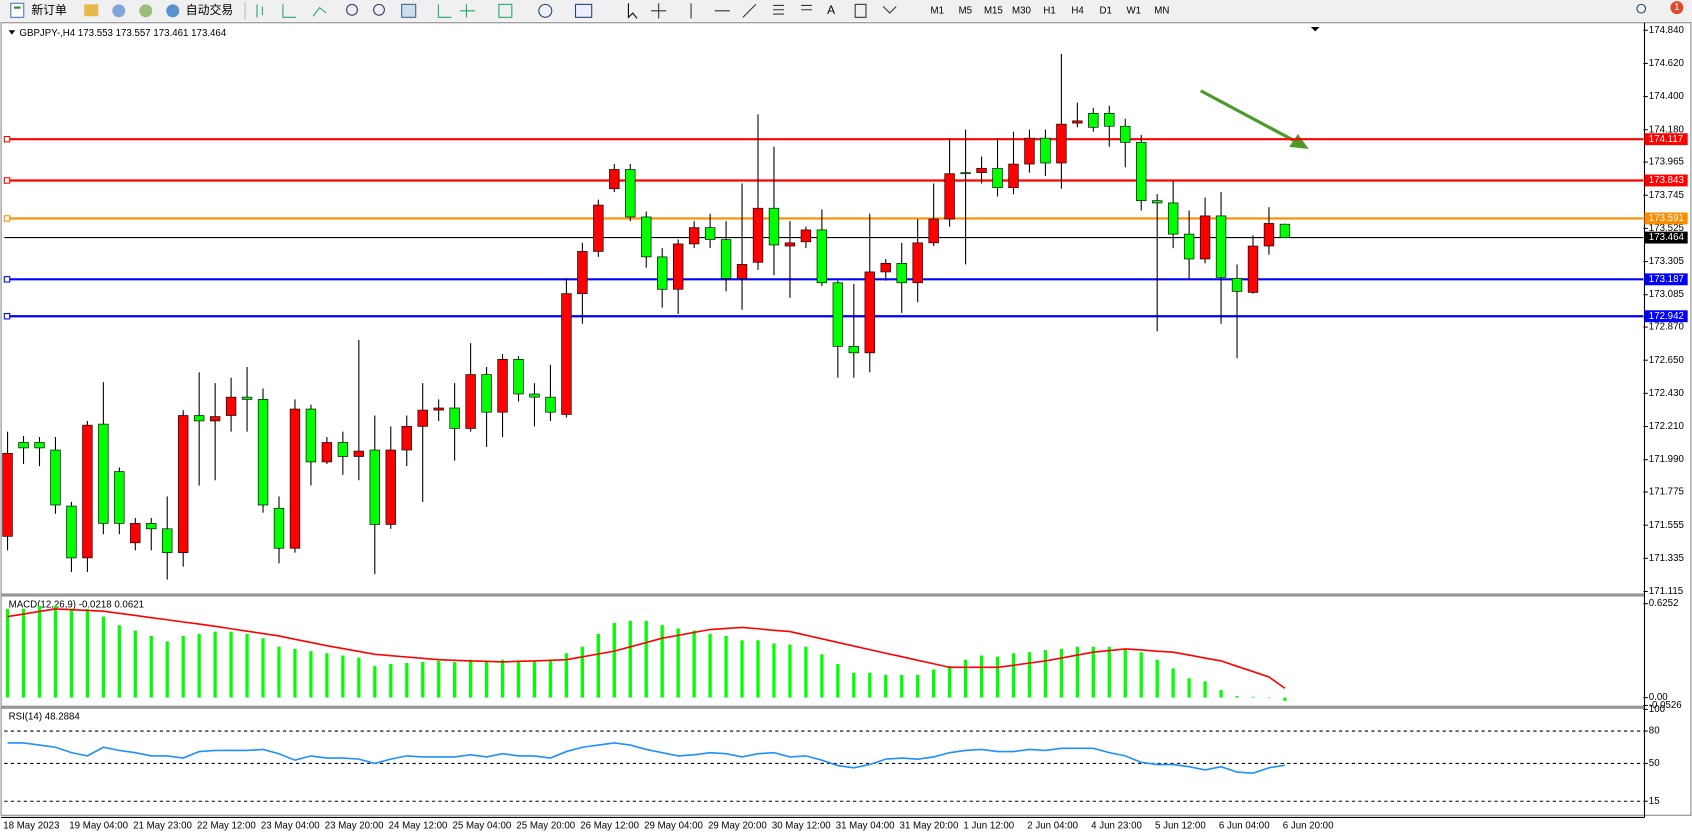 The width and height of the screenshot is (1692, 838). Describe the element at coordinates (49, 10) in the screenshot. I see `new-order-label: 新订单` at that location.